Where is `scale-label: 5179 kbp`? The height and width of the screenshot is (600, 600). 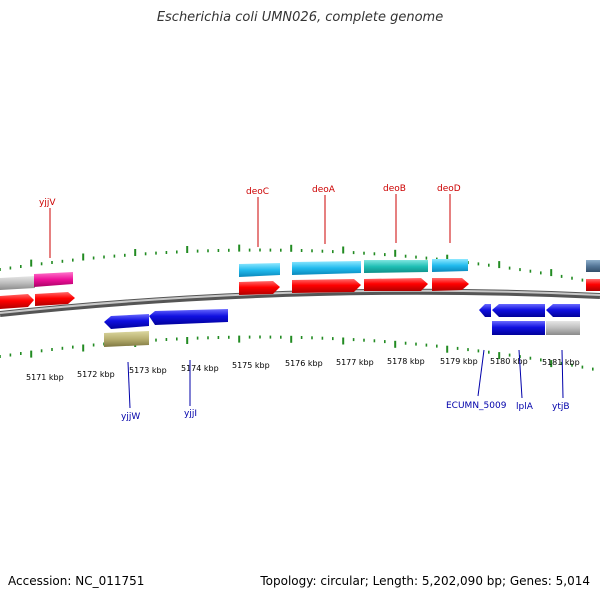
scale-label: 5179 kbp is located at coordinates (459, 361).